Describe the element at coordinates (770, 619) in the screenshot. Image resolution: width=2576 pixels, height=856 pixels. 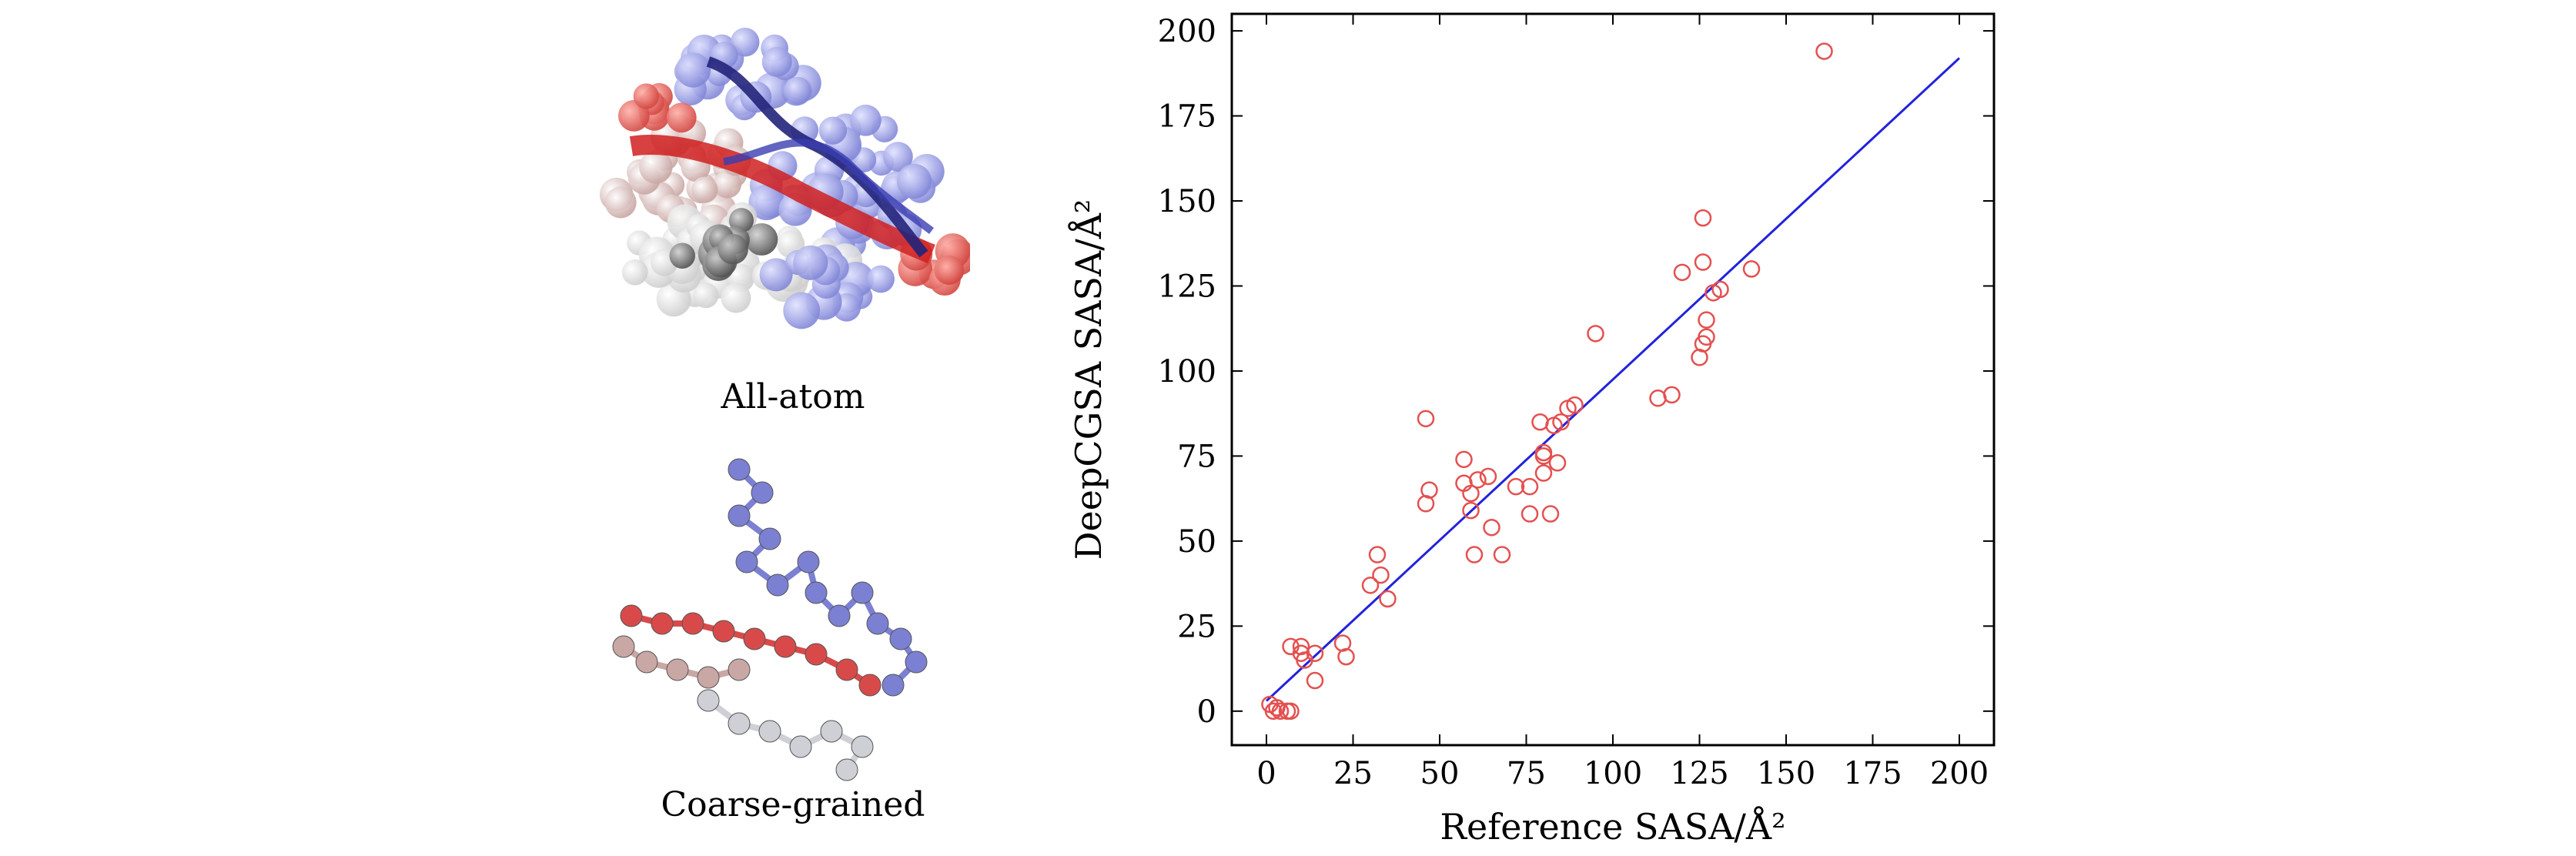
I see `coarse-grained-structure` at that location.